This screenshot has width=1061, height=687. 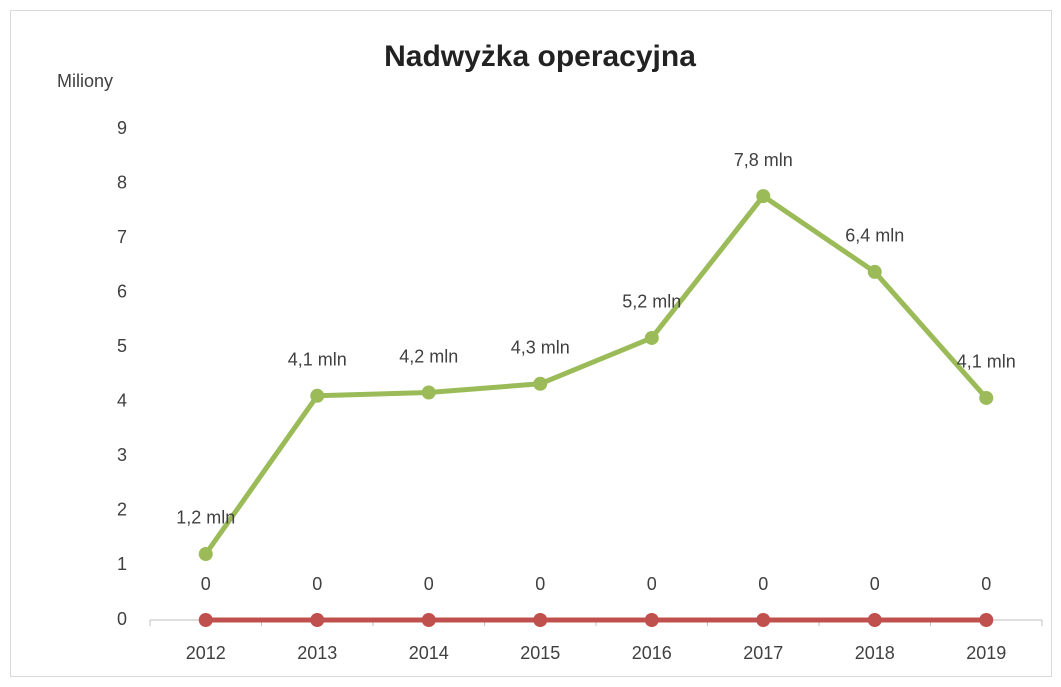 What do you see at coordinates (85, 81) in the screenshot?
I see `y-axis-label: Miliony` at bounding box center [85, 81].